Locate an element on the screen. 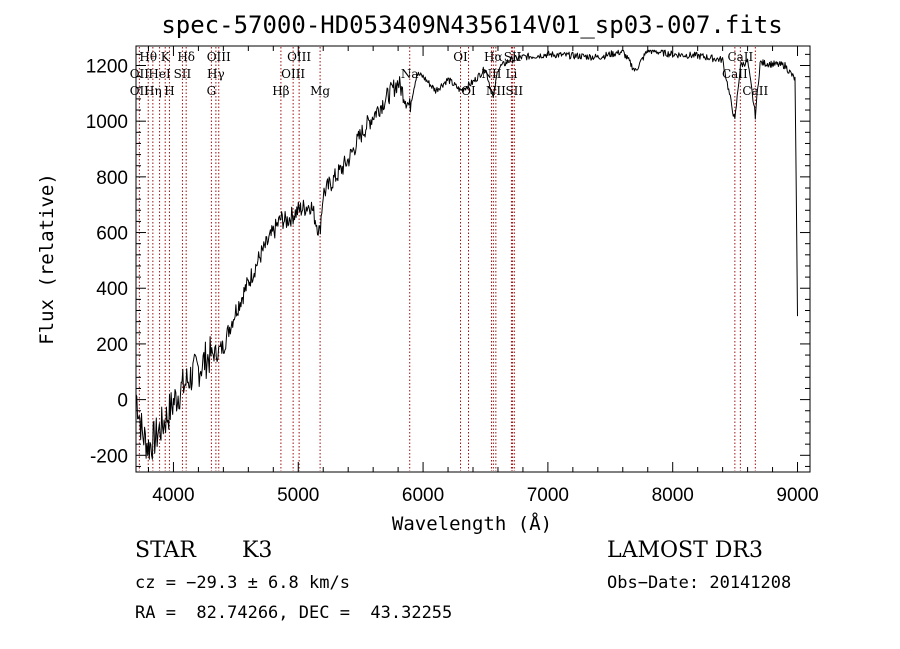 The width and height of the screenshot is (900, 649). y-axis-label: Flux (relative) is located at coordinates (47, 259).